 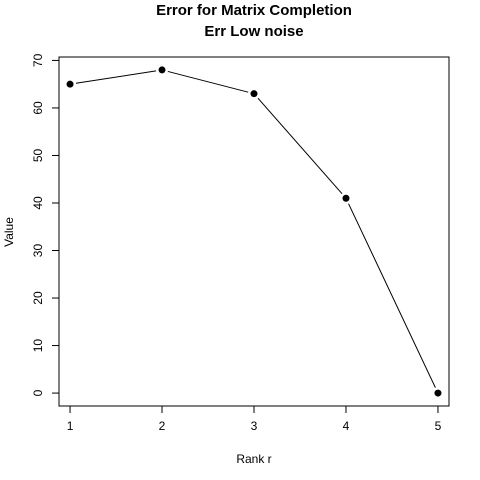 What do you see at coordinates (38, 155) in the screenshot?
I see `y-tick-label: 50` at bounding box center [38, 155].